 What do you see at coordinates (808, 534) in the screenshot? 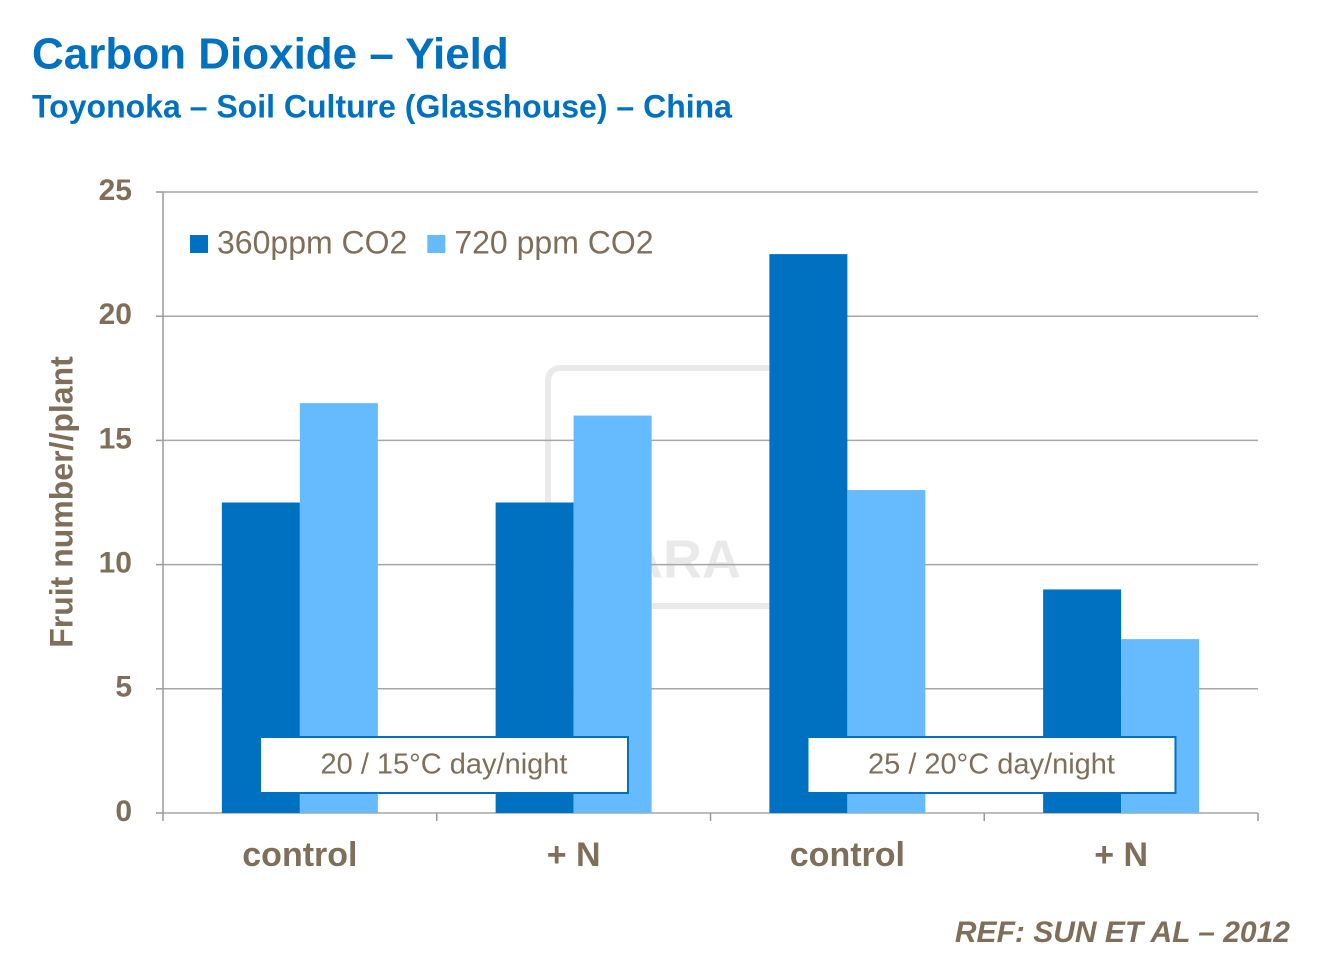
I see `bar` at bounding box center [808, 534].